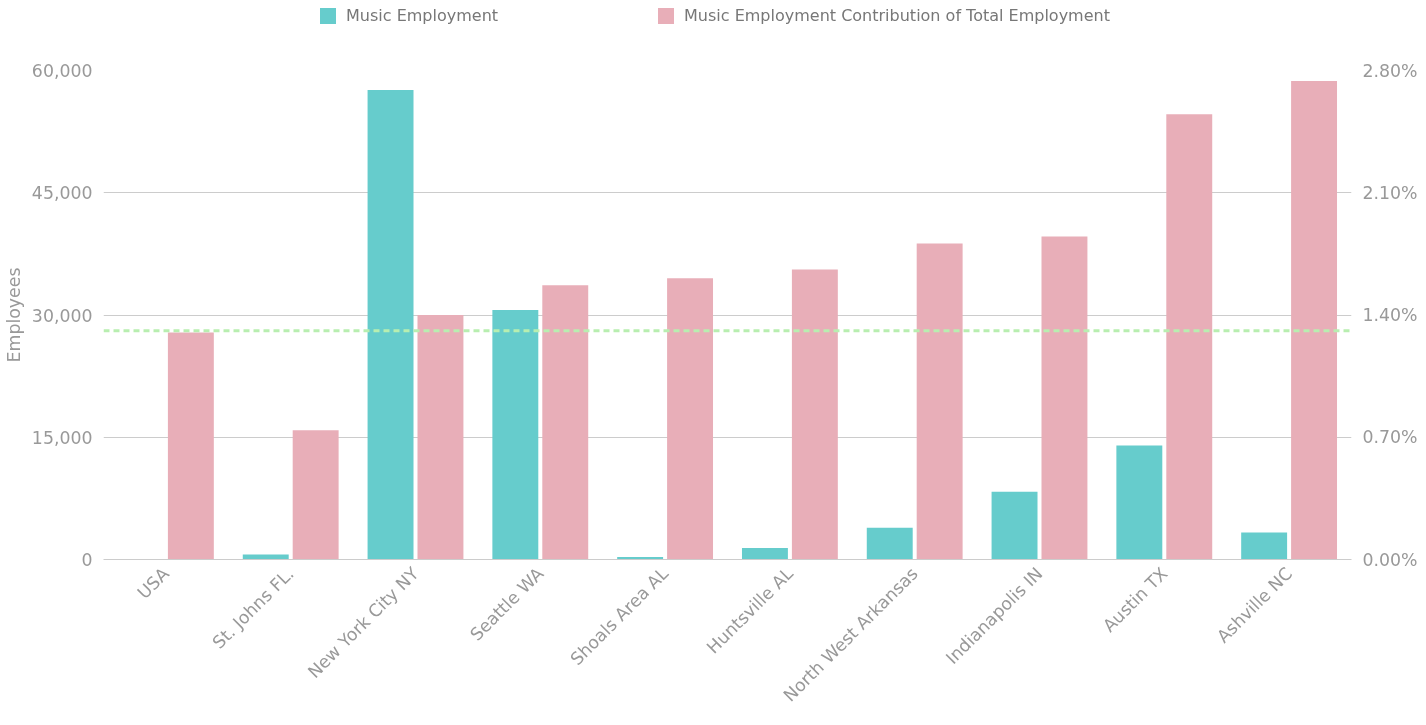  What do you see at coordinates (422, 16) in the screenshot?
I see `legend-label: Music Employment` at bounding box center [422, 16].